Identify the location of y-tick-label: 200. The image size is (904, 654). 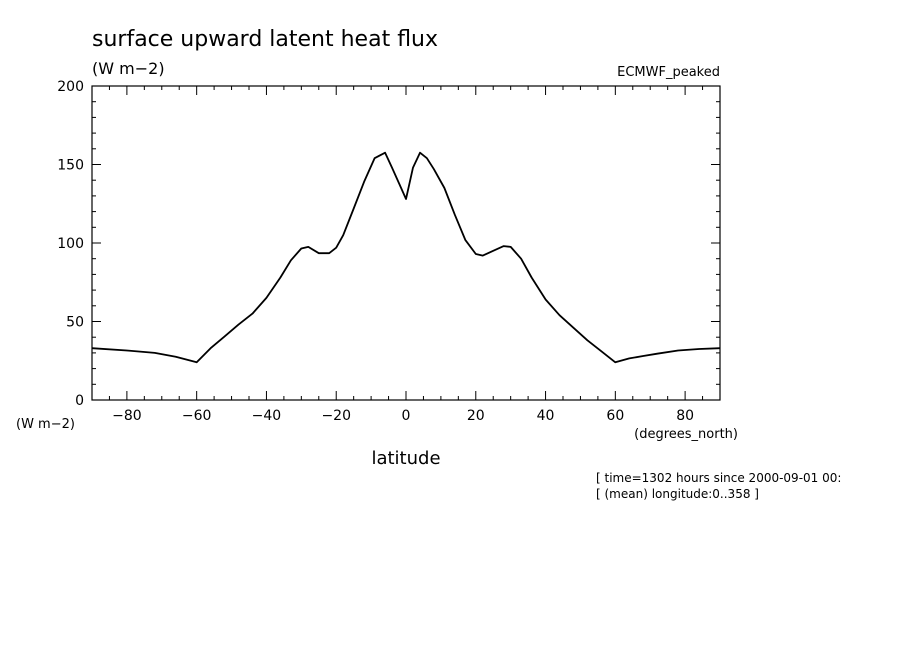
(70, 87).